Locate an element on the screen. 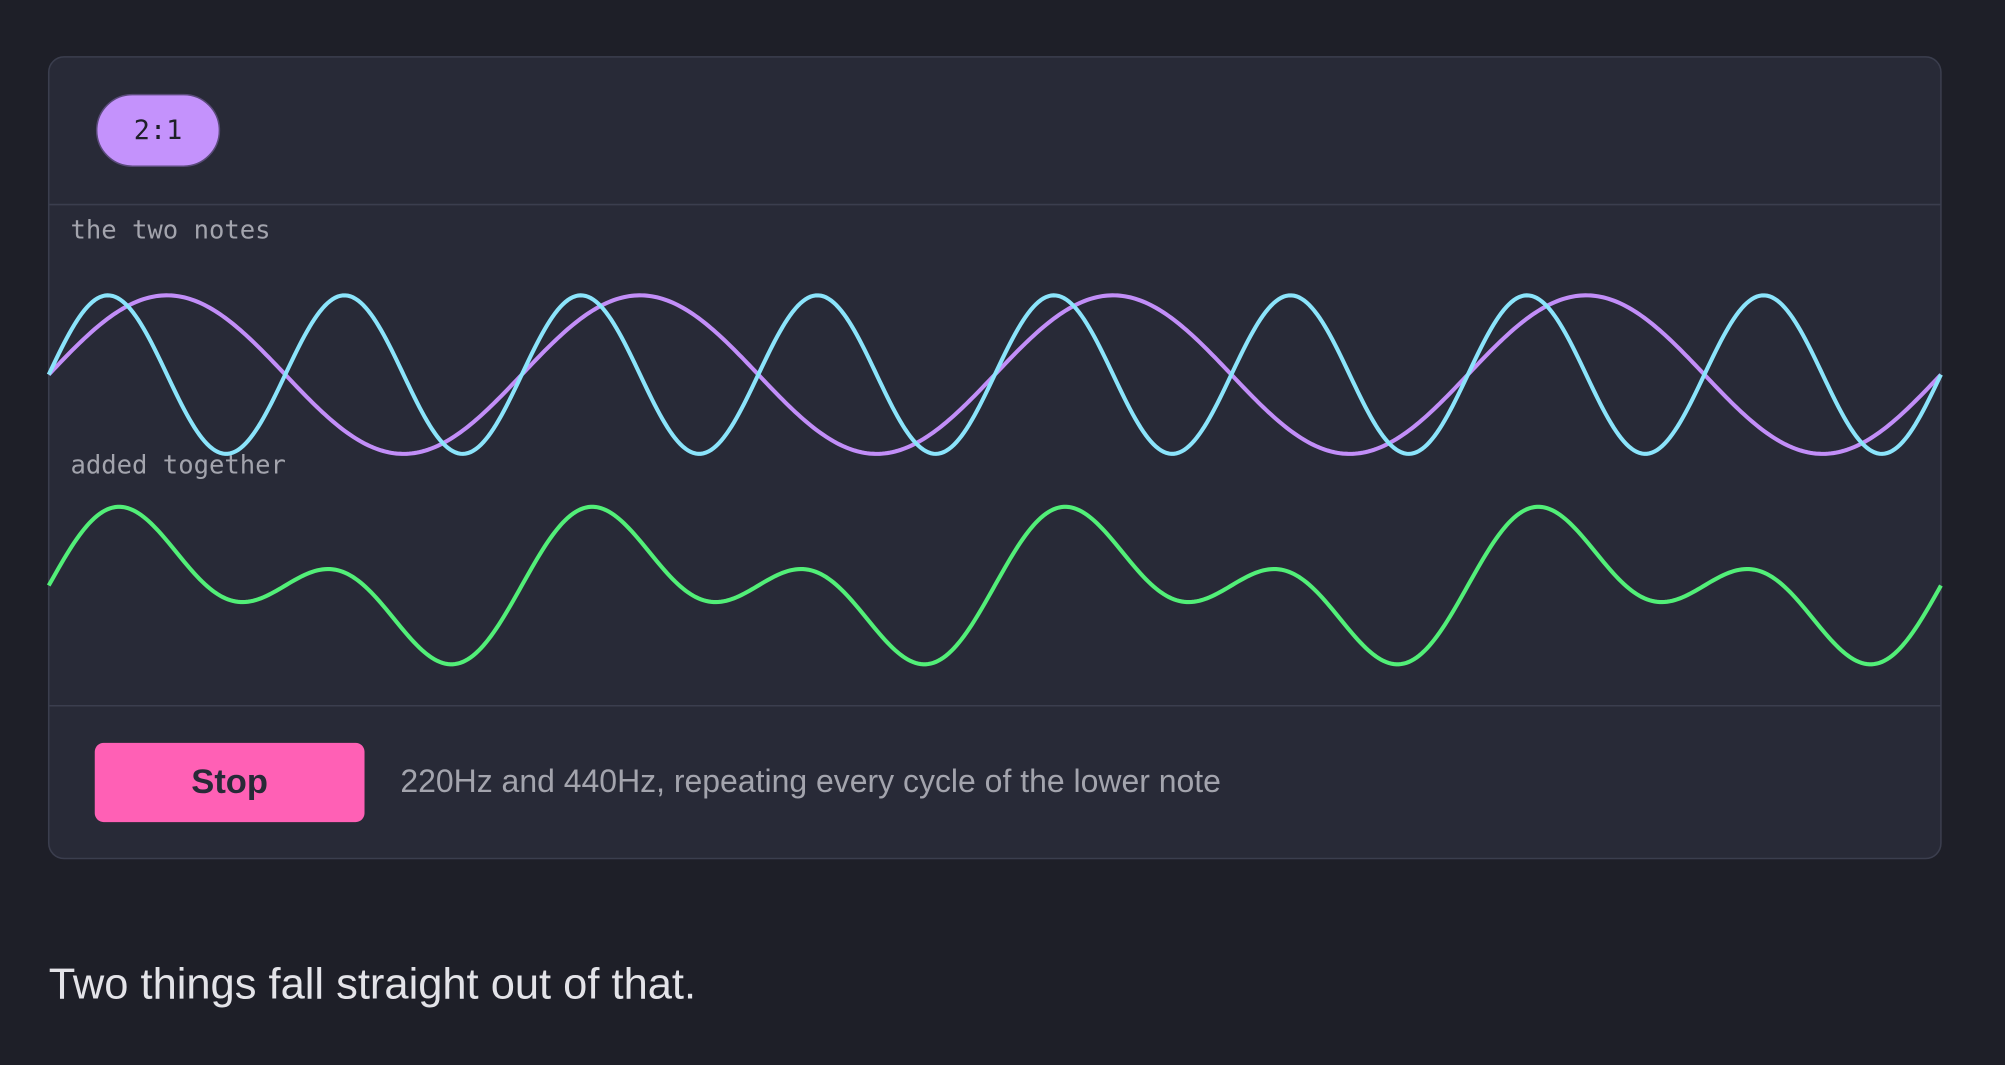  panel-label: added together is located at coordinates (177, 466).